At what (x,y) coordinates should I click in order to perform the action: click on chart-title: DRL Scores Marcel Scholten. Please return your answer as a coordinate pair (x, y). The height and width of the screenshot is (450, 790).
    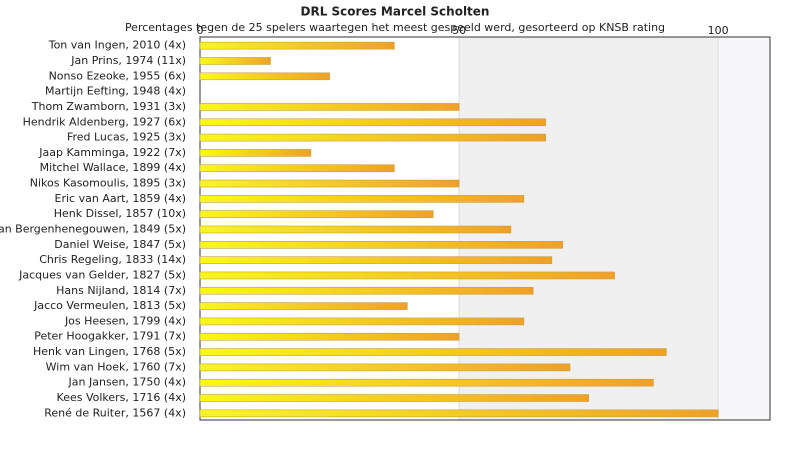
    Looking at the image, I should click on (395, 12).